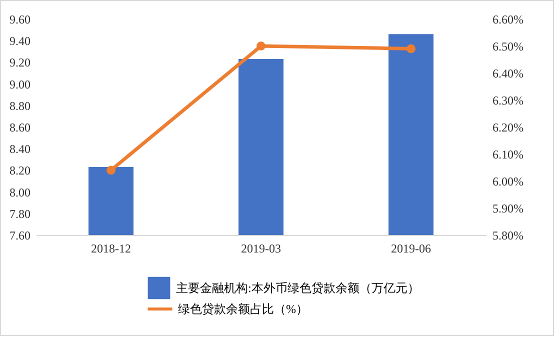  What do you see at coordinates (298, 288) in the screenshot?
I see `legend-label: 主要金融机构:本外币绿色贷款余额（万亿元）` at bounding box center [298, 288].